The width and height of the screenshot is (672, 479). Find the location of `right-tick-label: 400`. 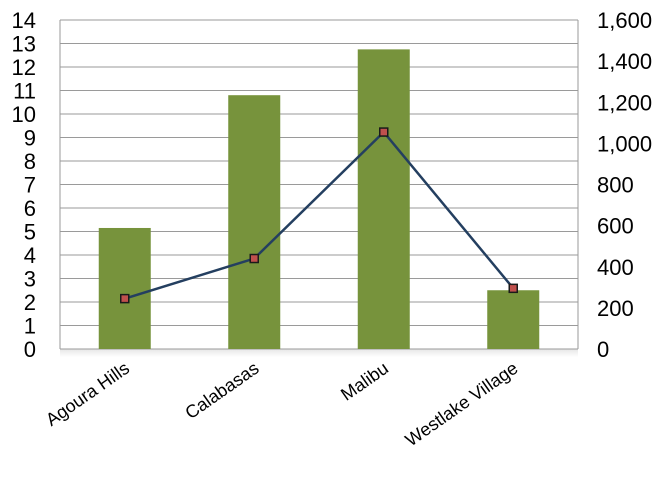

right-tick-label: 400 is located at coordinates (615, 267).